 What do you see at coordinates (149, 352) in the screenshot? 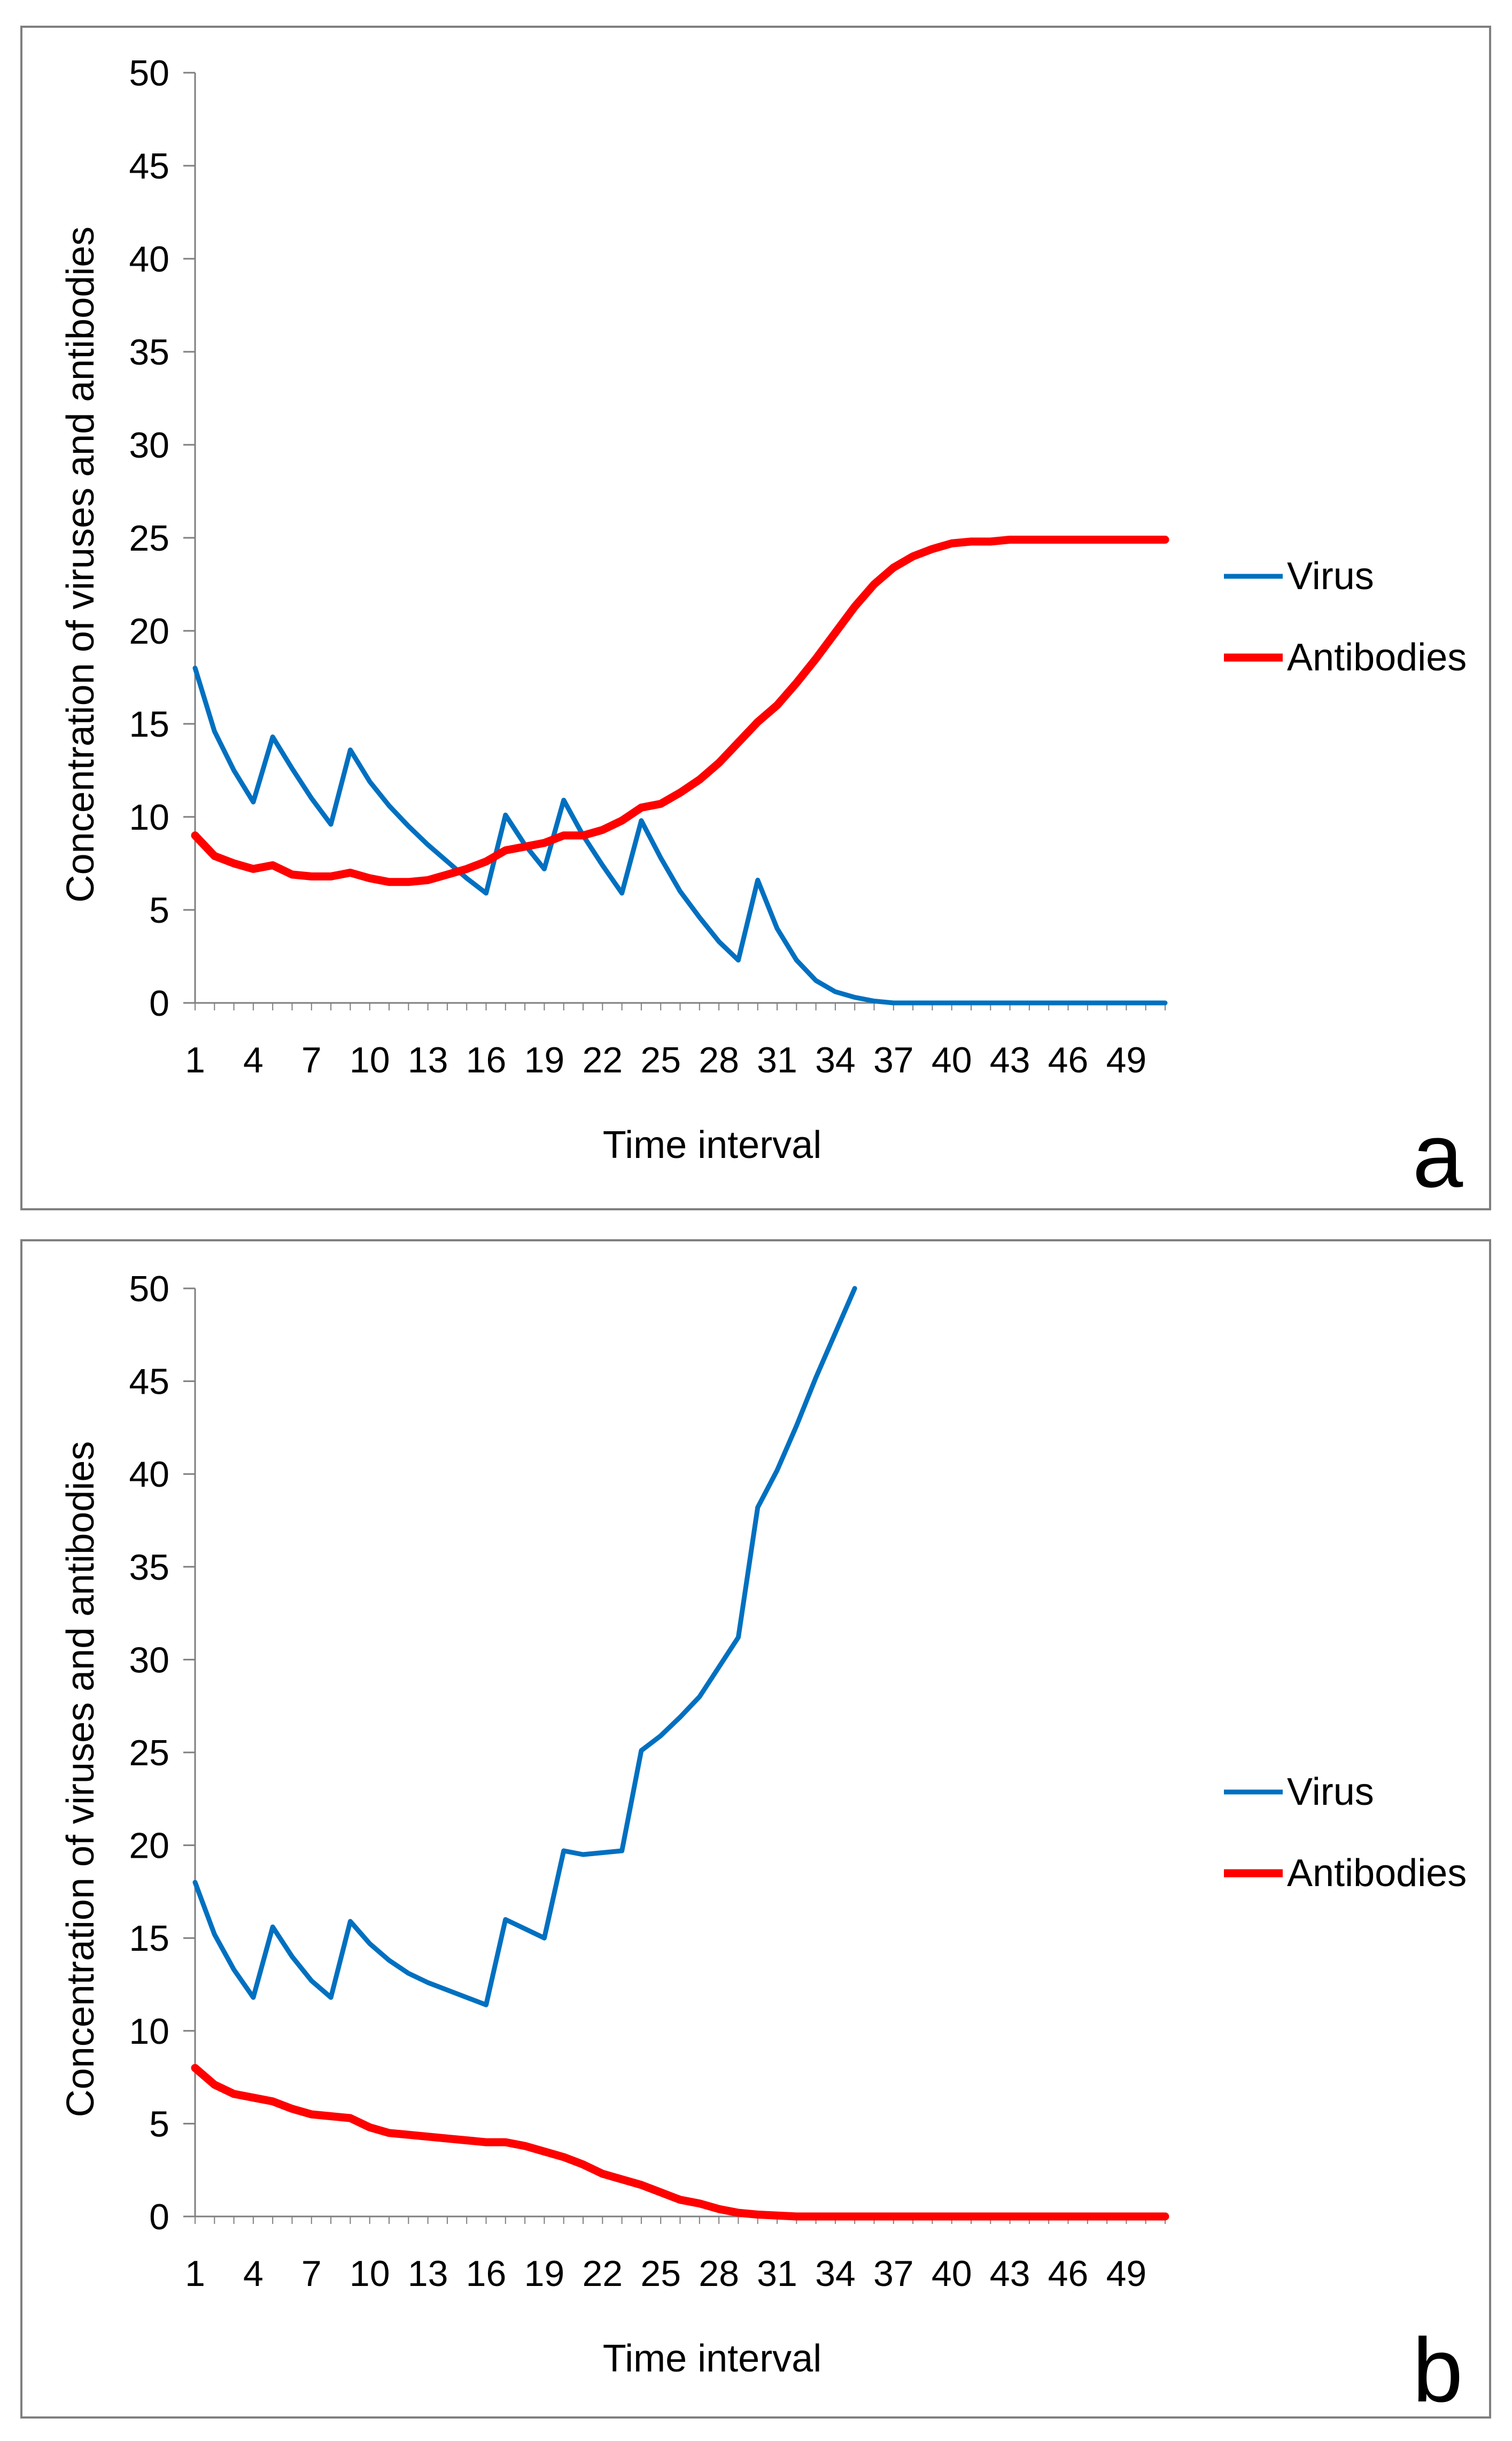
I see `chart-a-y-tick-label: 35` at bounding box center [149, 352].